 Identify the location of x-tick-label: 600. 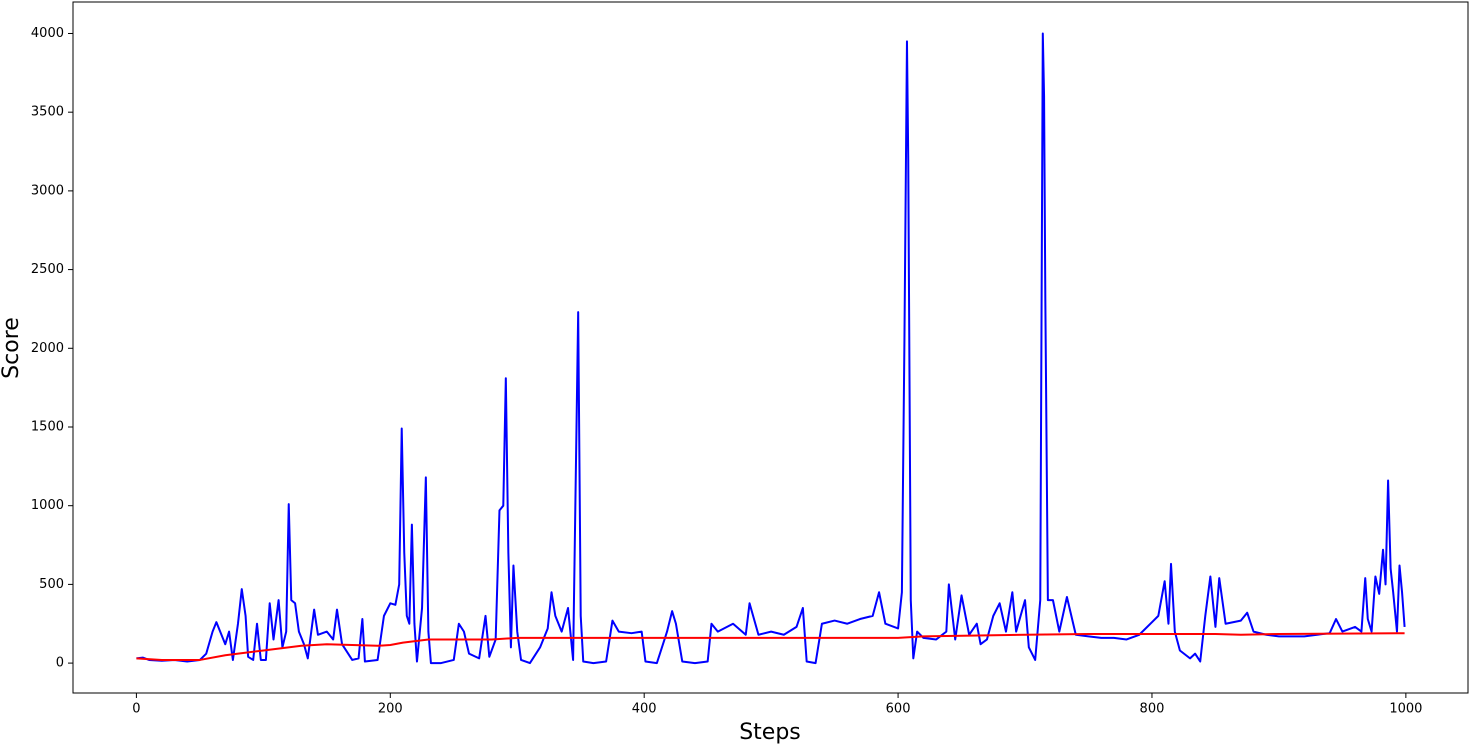
(898, 709).